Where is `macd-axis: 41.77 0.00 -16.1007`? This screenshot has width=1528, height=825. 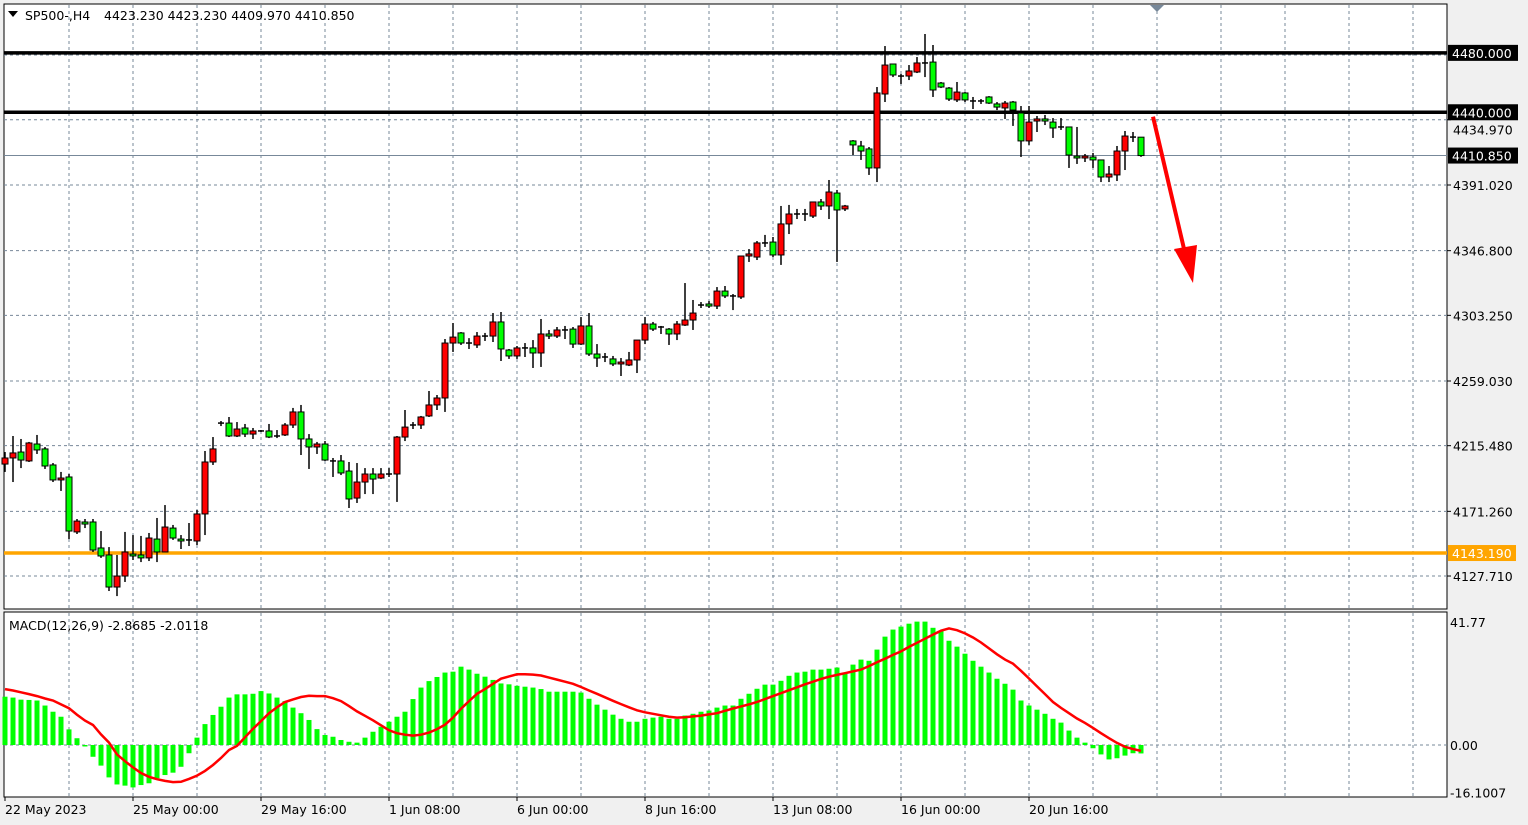
macd-axis: 41.77 0.00 -16.1007 is located at coordinates (1478, 707).